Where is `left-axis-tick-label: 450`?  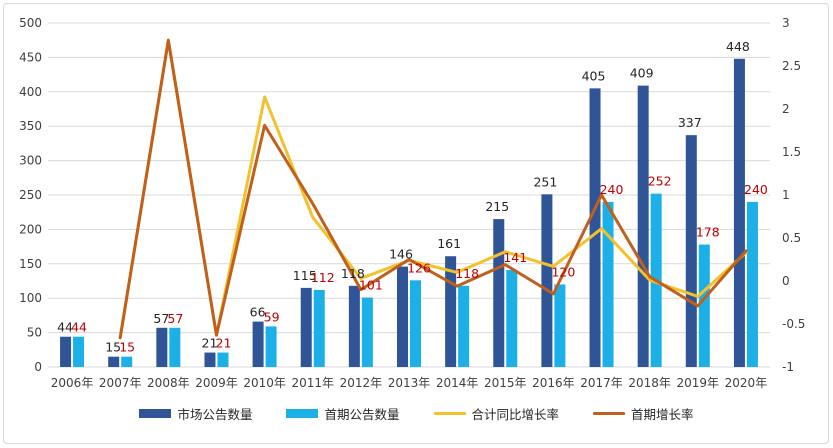
left-axis-tick-label: 450 is located at coordinates (30, 57).